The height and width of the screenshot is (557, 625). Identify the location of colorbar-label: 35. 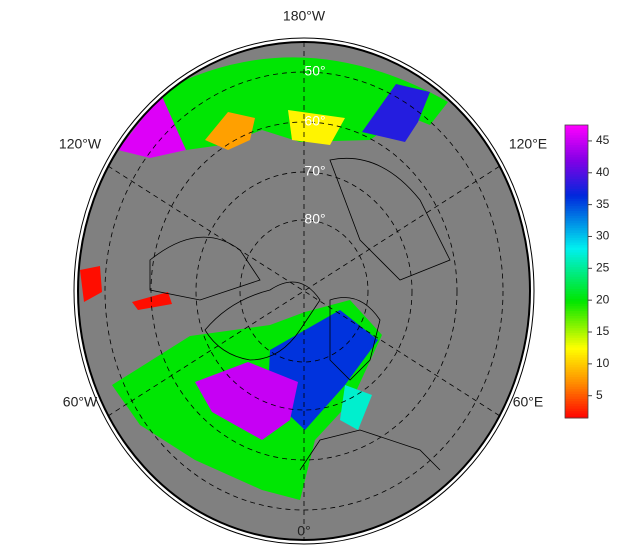
(603, 204).